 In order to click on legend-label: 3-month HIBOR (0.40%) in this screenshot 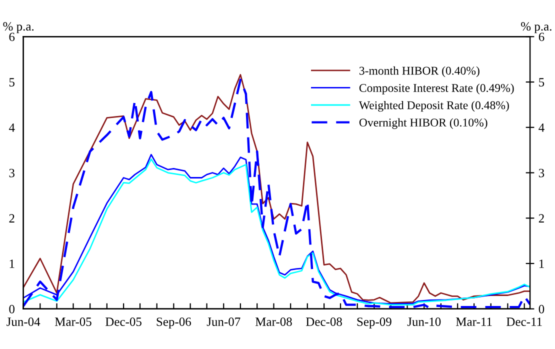, I will do `click(419, 72)`.